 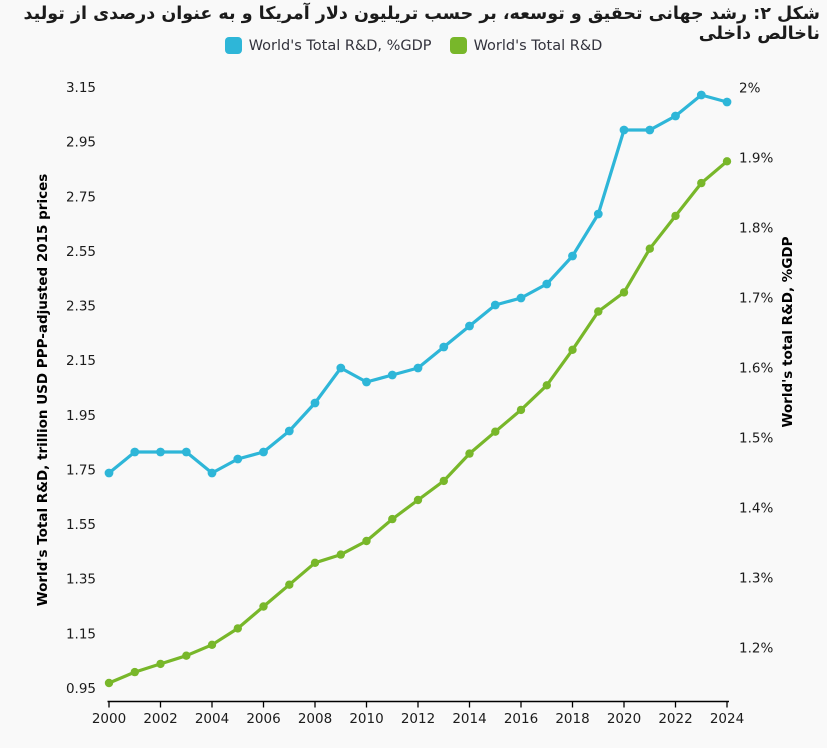 What do you see at coordinates (366, 719) in the screenshot?
I see `x-axis-tick-label: 2010` at bounding box center [366, 719].